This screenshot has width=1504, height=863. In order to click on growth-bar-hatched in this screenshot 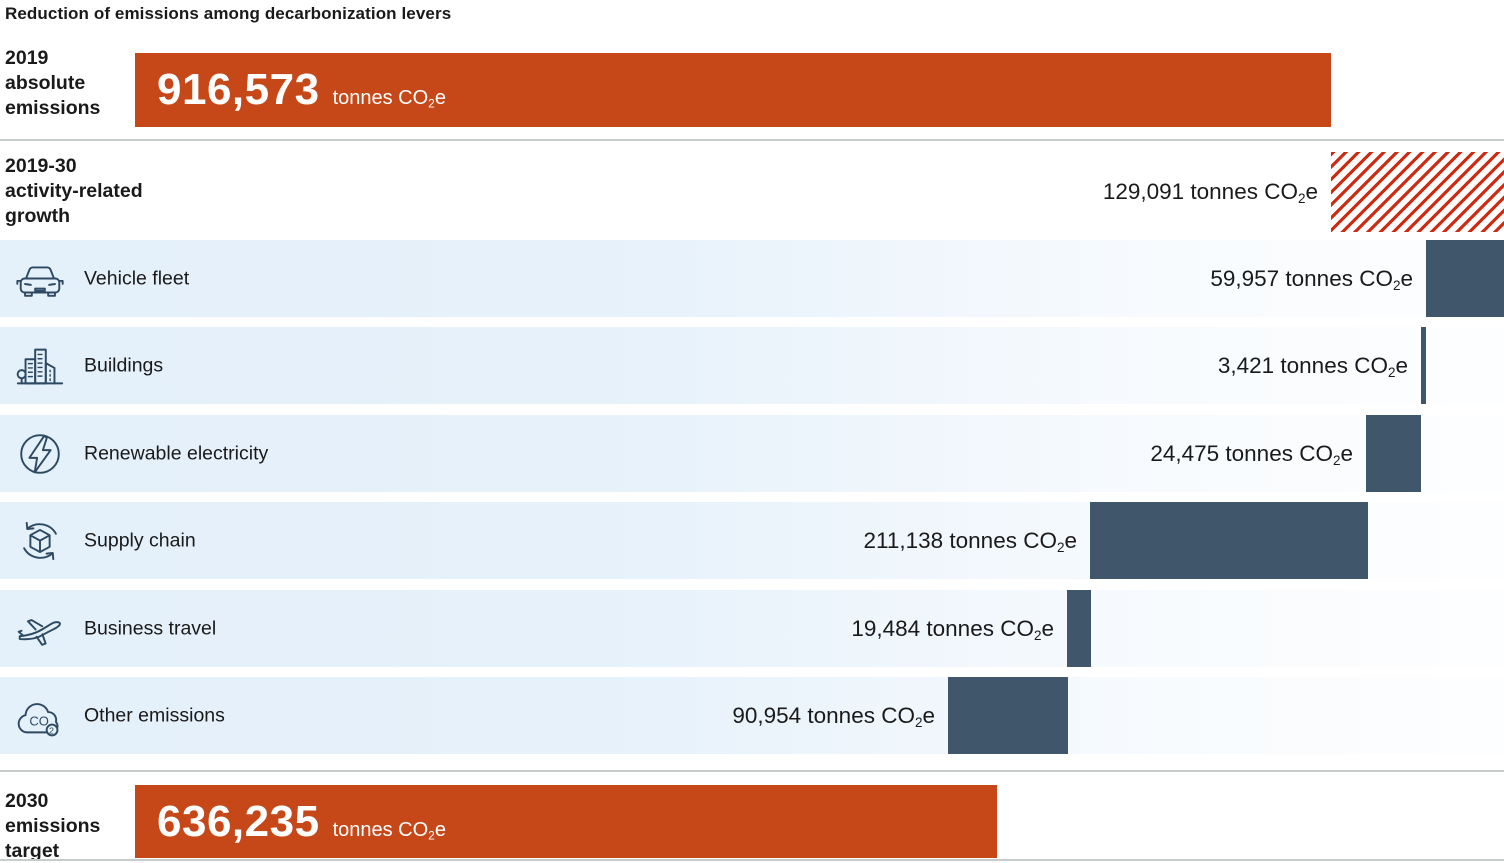, I will do `click(1417, 192)`.